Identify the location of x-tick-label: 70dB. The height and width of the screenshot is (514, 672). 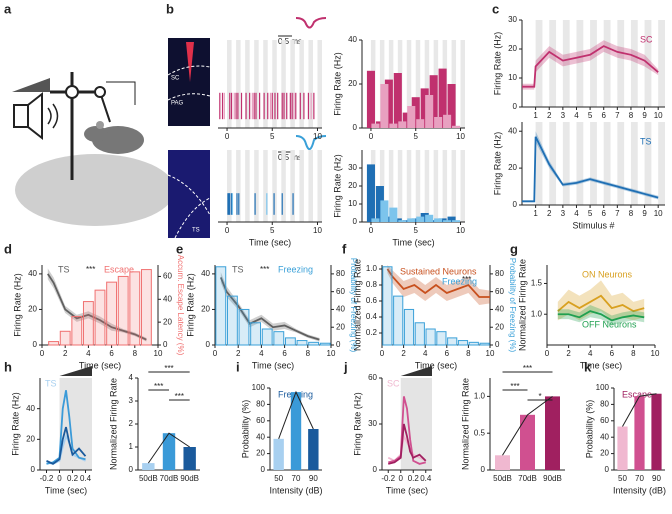
(169, 478).